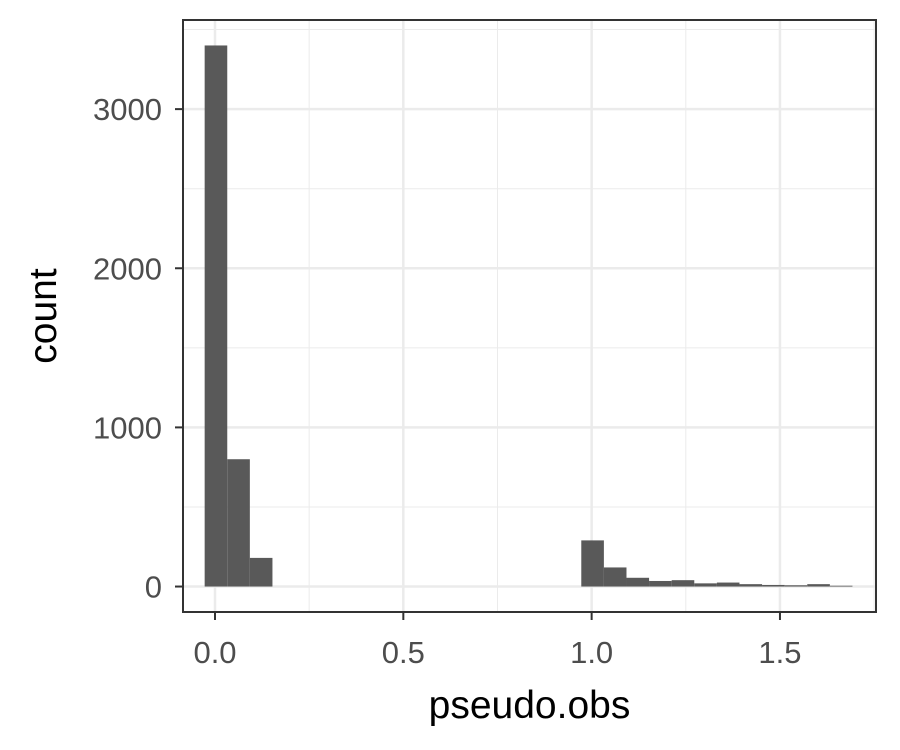 The image size is (900, 750). Describe the element at coordinates (497, 641) in the screenshot. I see `x-axis-ticks: 0.0 0.5 1.0 1.5` at that location.